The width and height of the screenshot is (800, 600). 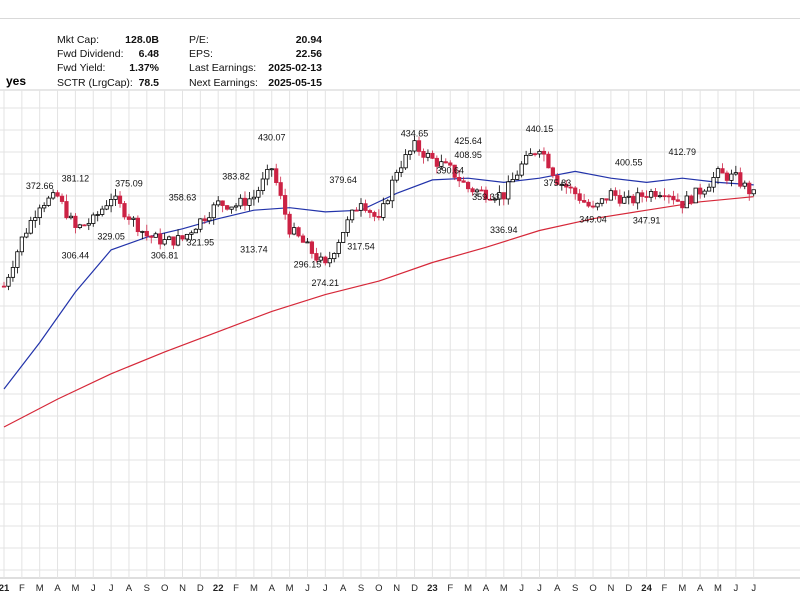 I want to click on price-annotation: 313.74, so click(x=254, y=249).